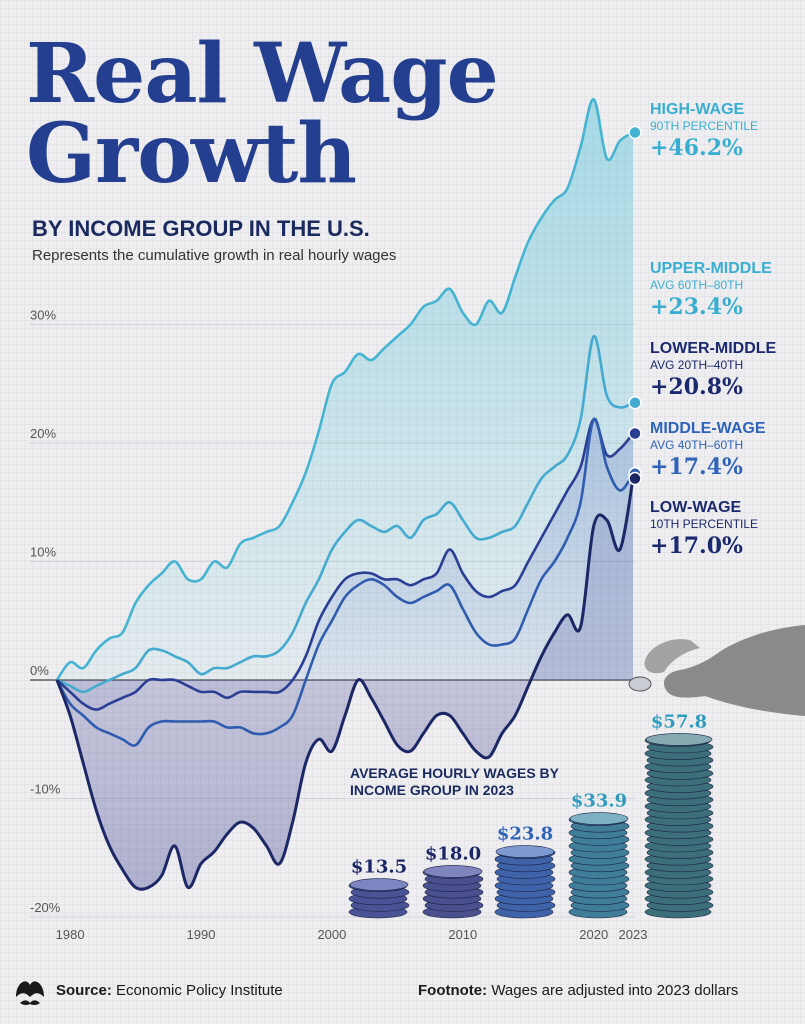 The image size is (805, 1024). What do you see at coordinates (696, 507) in the screenshot?
I see `label-low-wage-name: LOW-WAGE` at bounding box center [696, 507].